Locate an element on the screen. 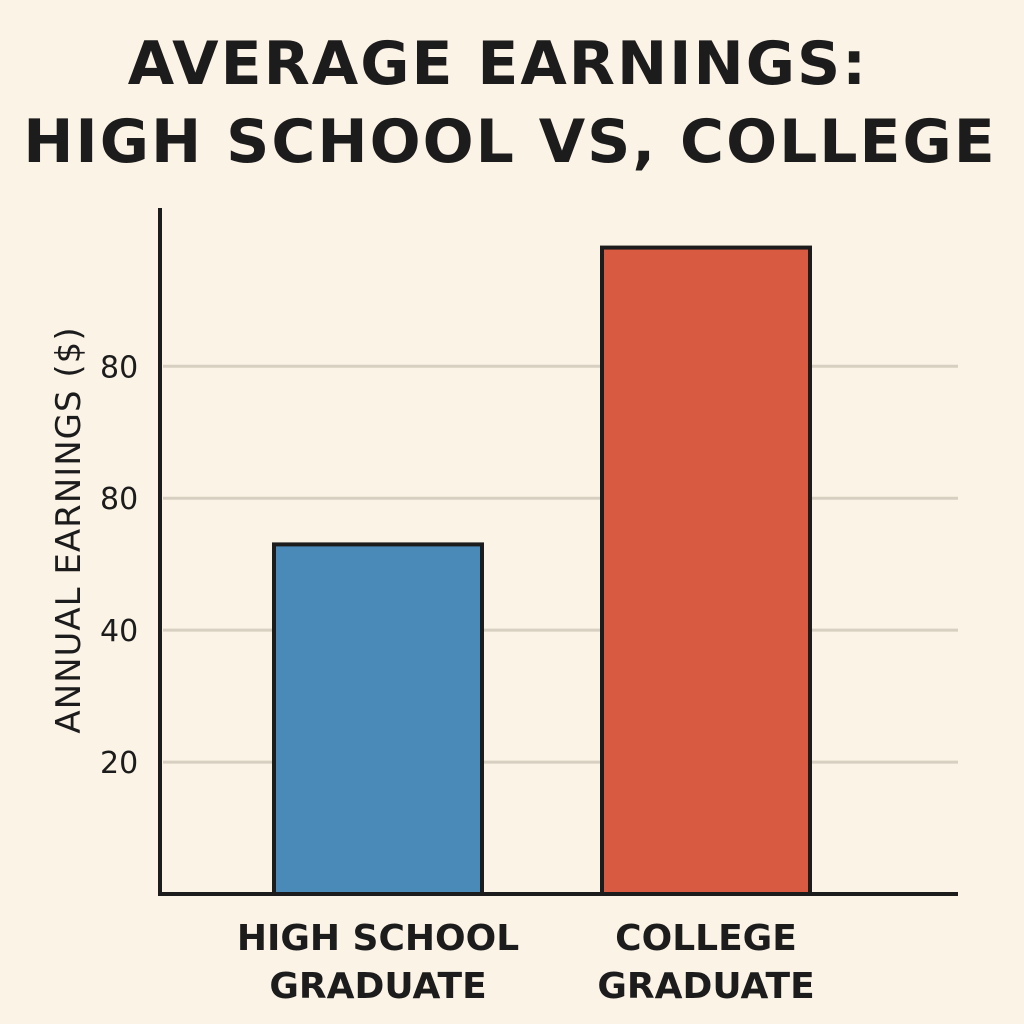 The width and height of the screenshot is (1024, 1024). y-tick-label: 20 is located at coordinates (119, 763).